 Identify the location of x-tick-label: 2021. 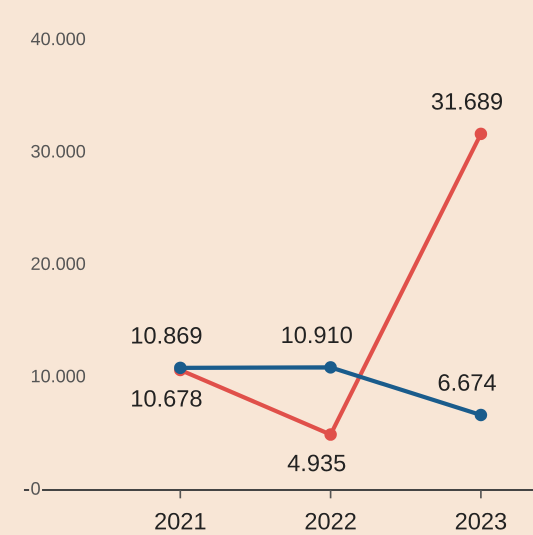
(180, 521).